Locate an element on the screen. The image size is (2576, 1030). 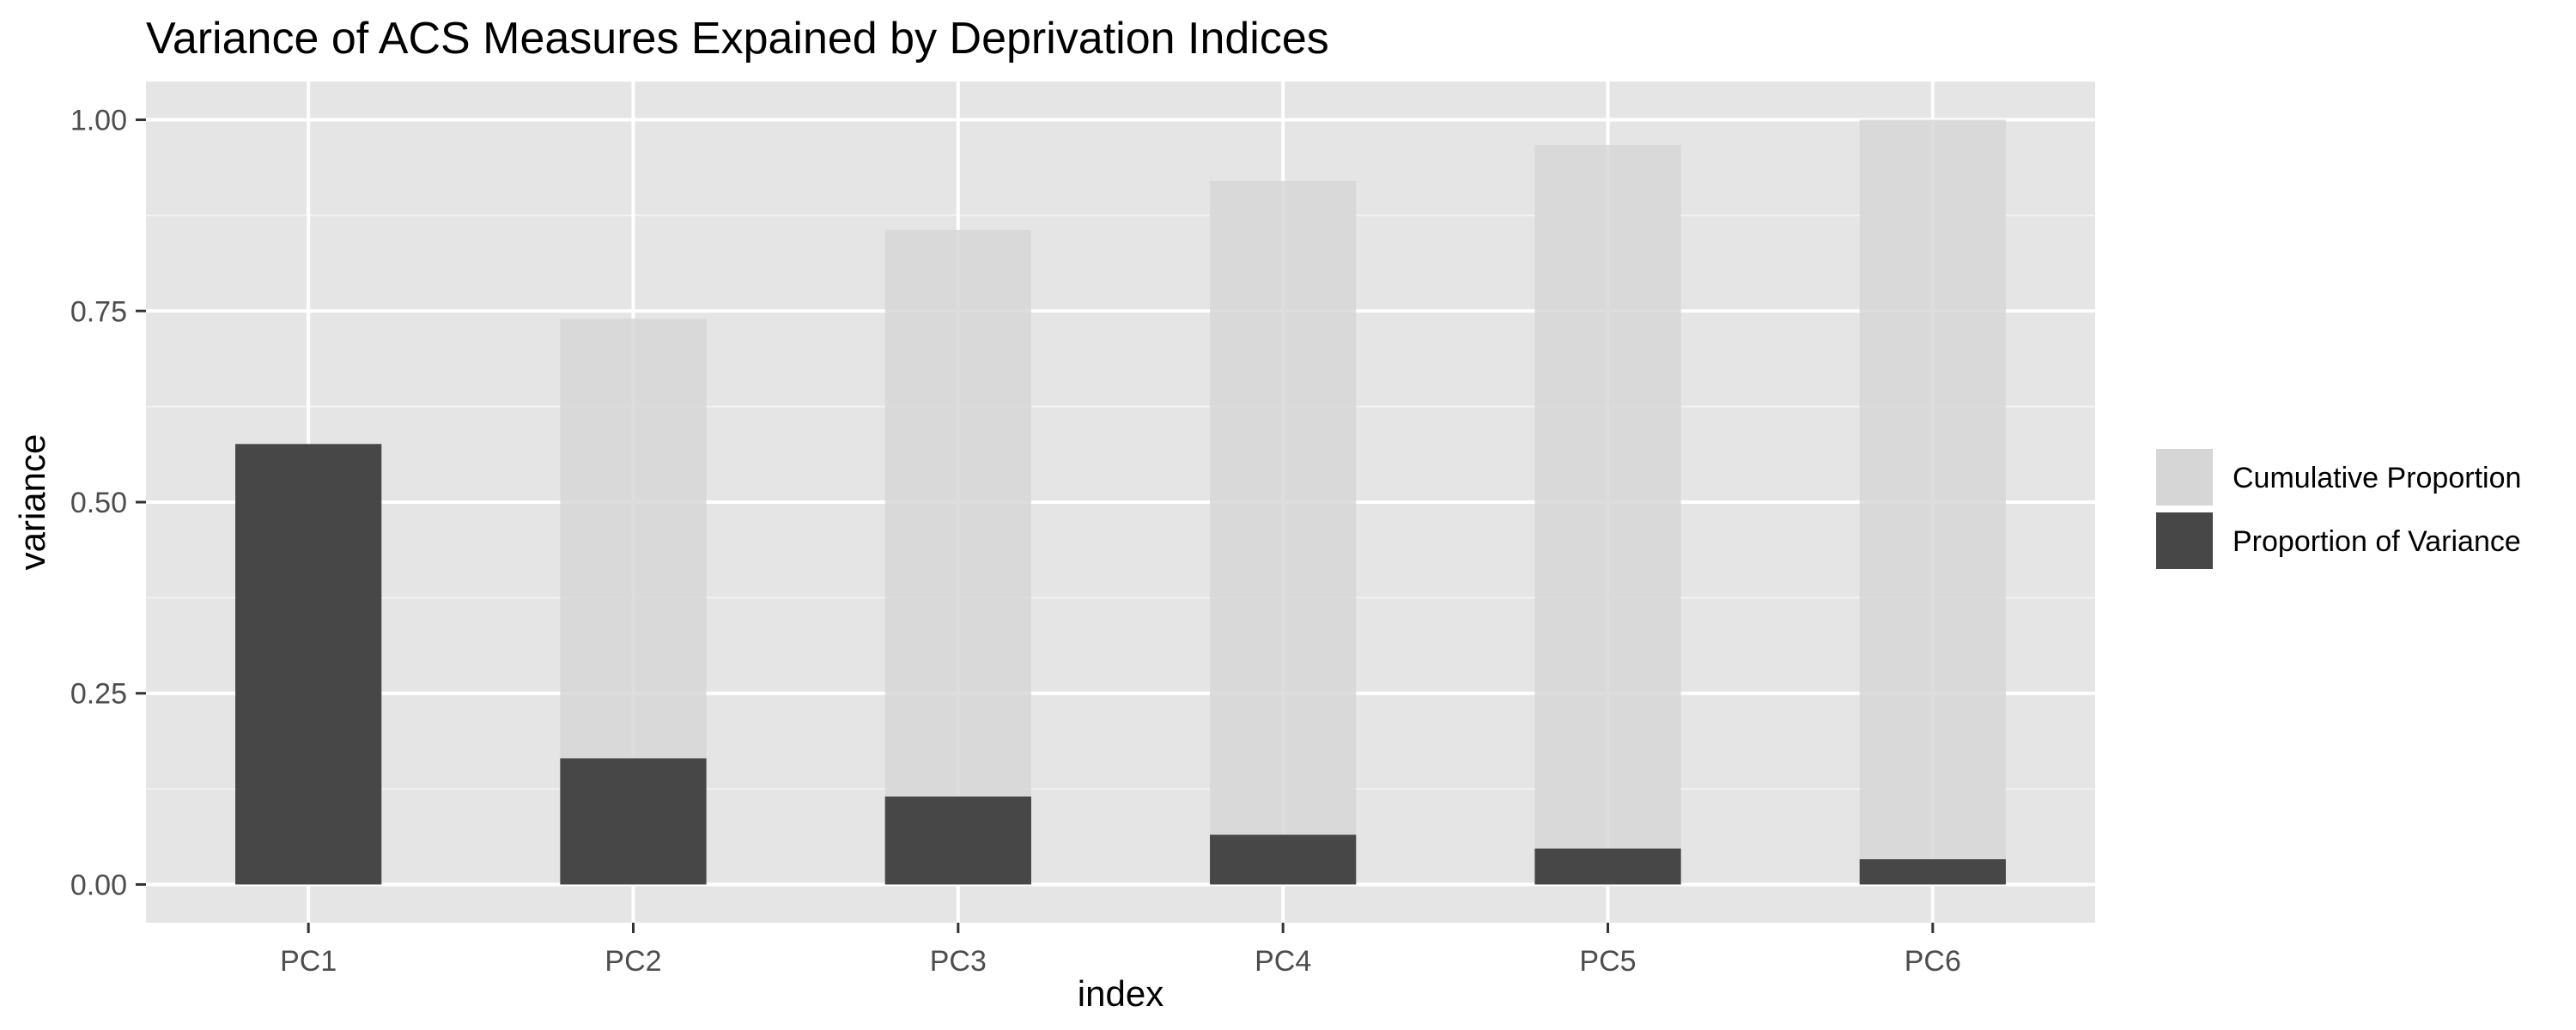
x-tick-label: PC5 is located at coordinates (1608, 961).